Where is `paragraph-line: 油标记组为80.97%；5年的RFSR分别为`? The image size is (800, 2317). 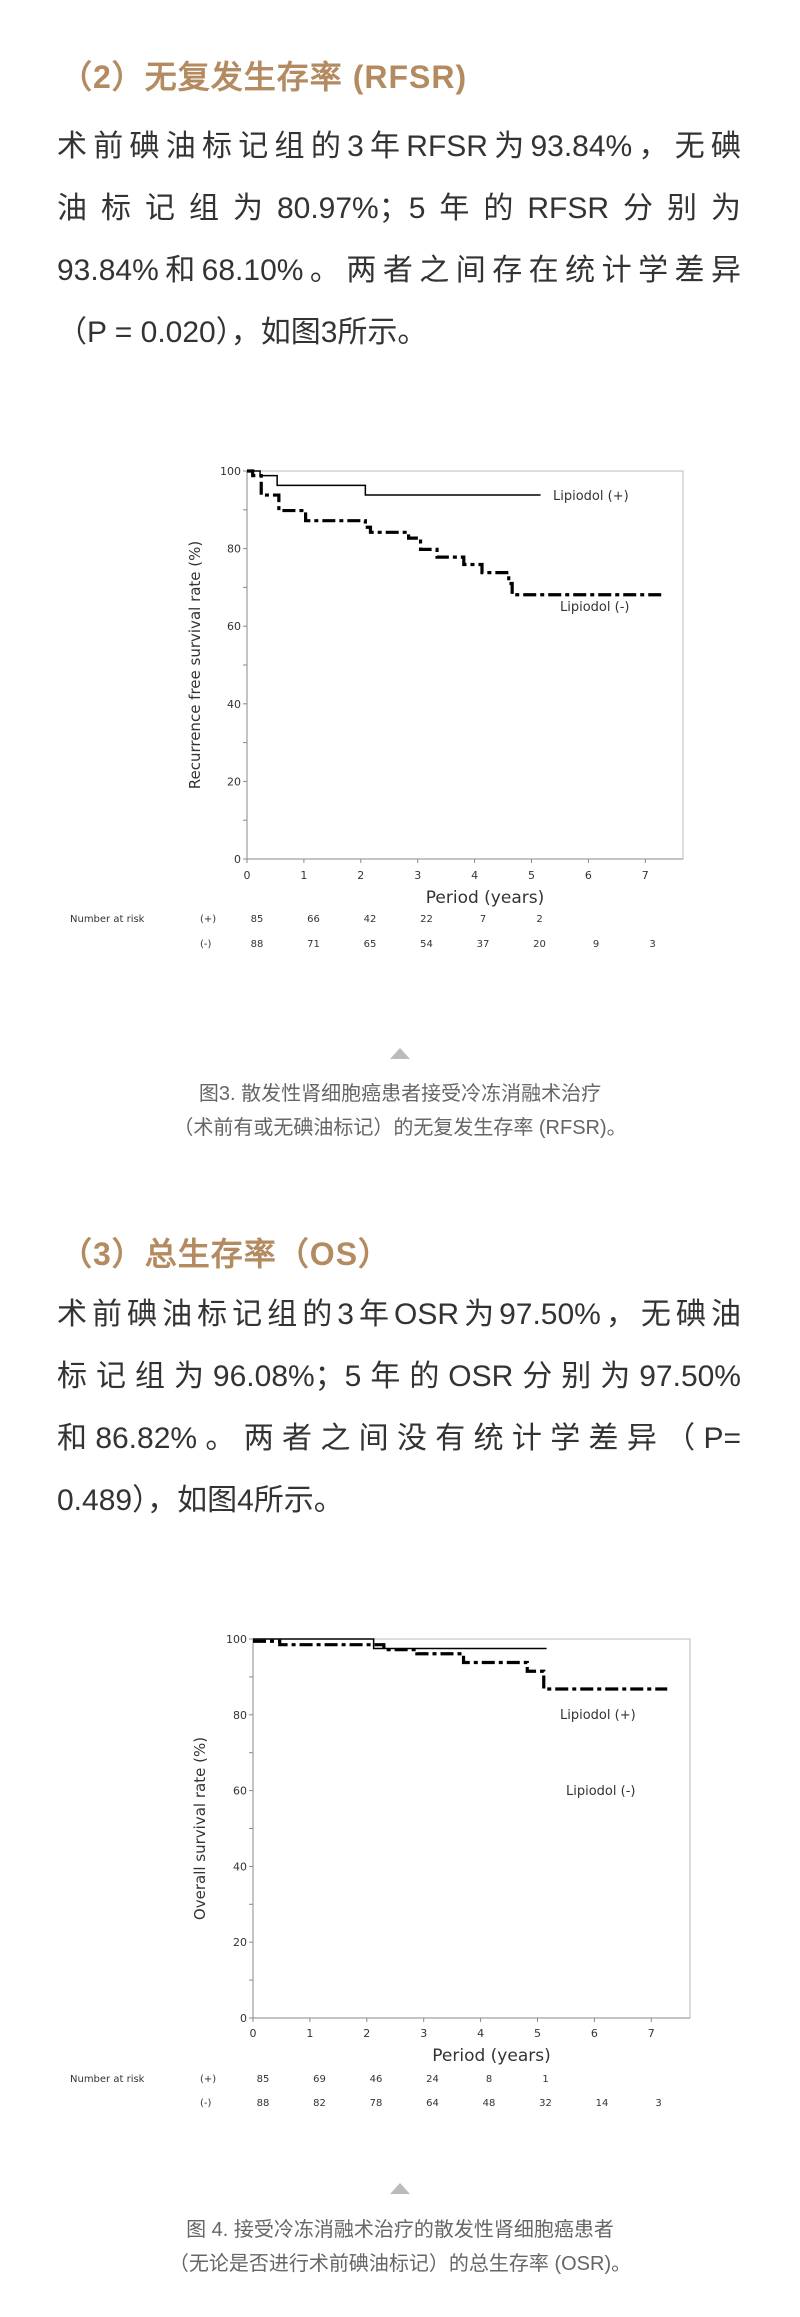 paragraph-line: 油标记组为80.97%；5年的RFSR分别为 is located at coordinates (399, 208).